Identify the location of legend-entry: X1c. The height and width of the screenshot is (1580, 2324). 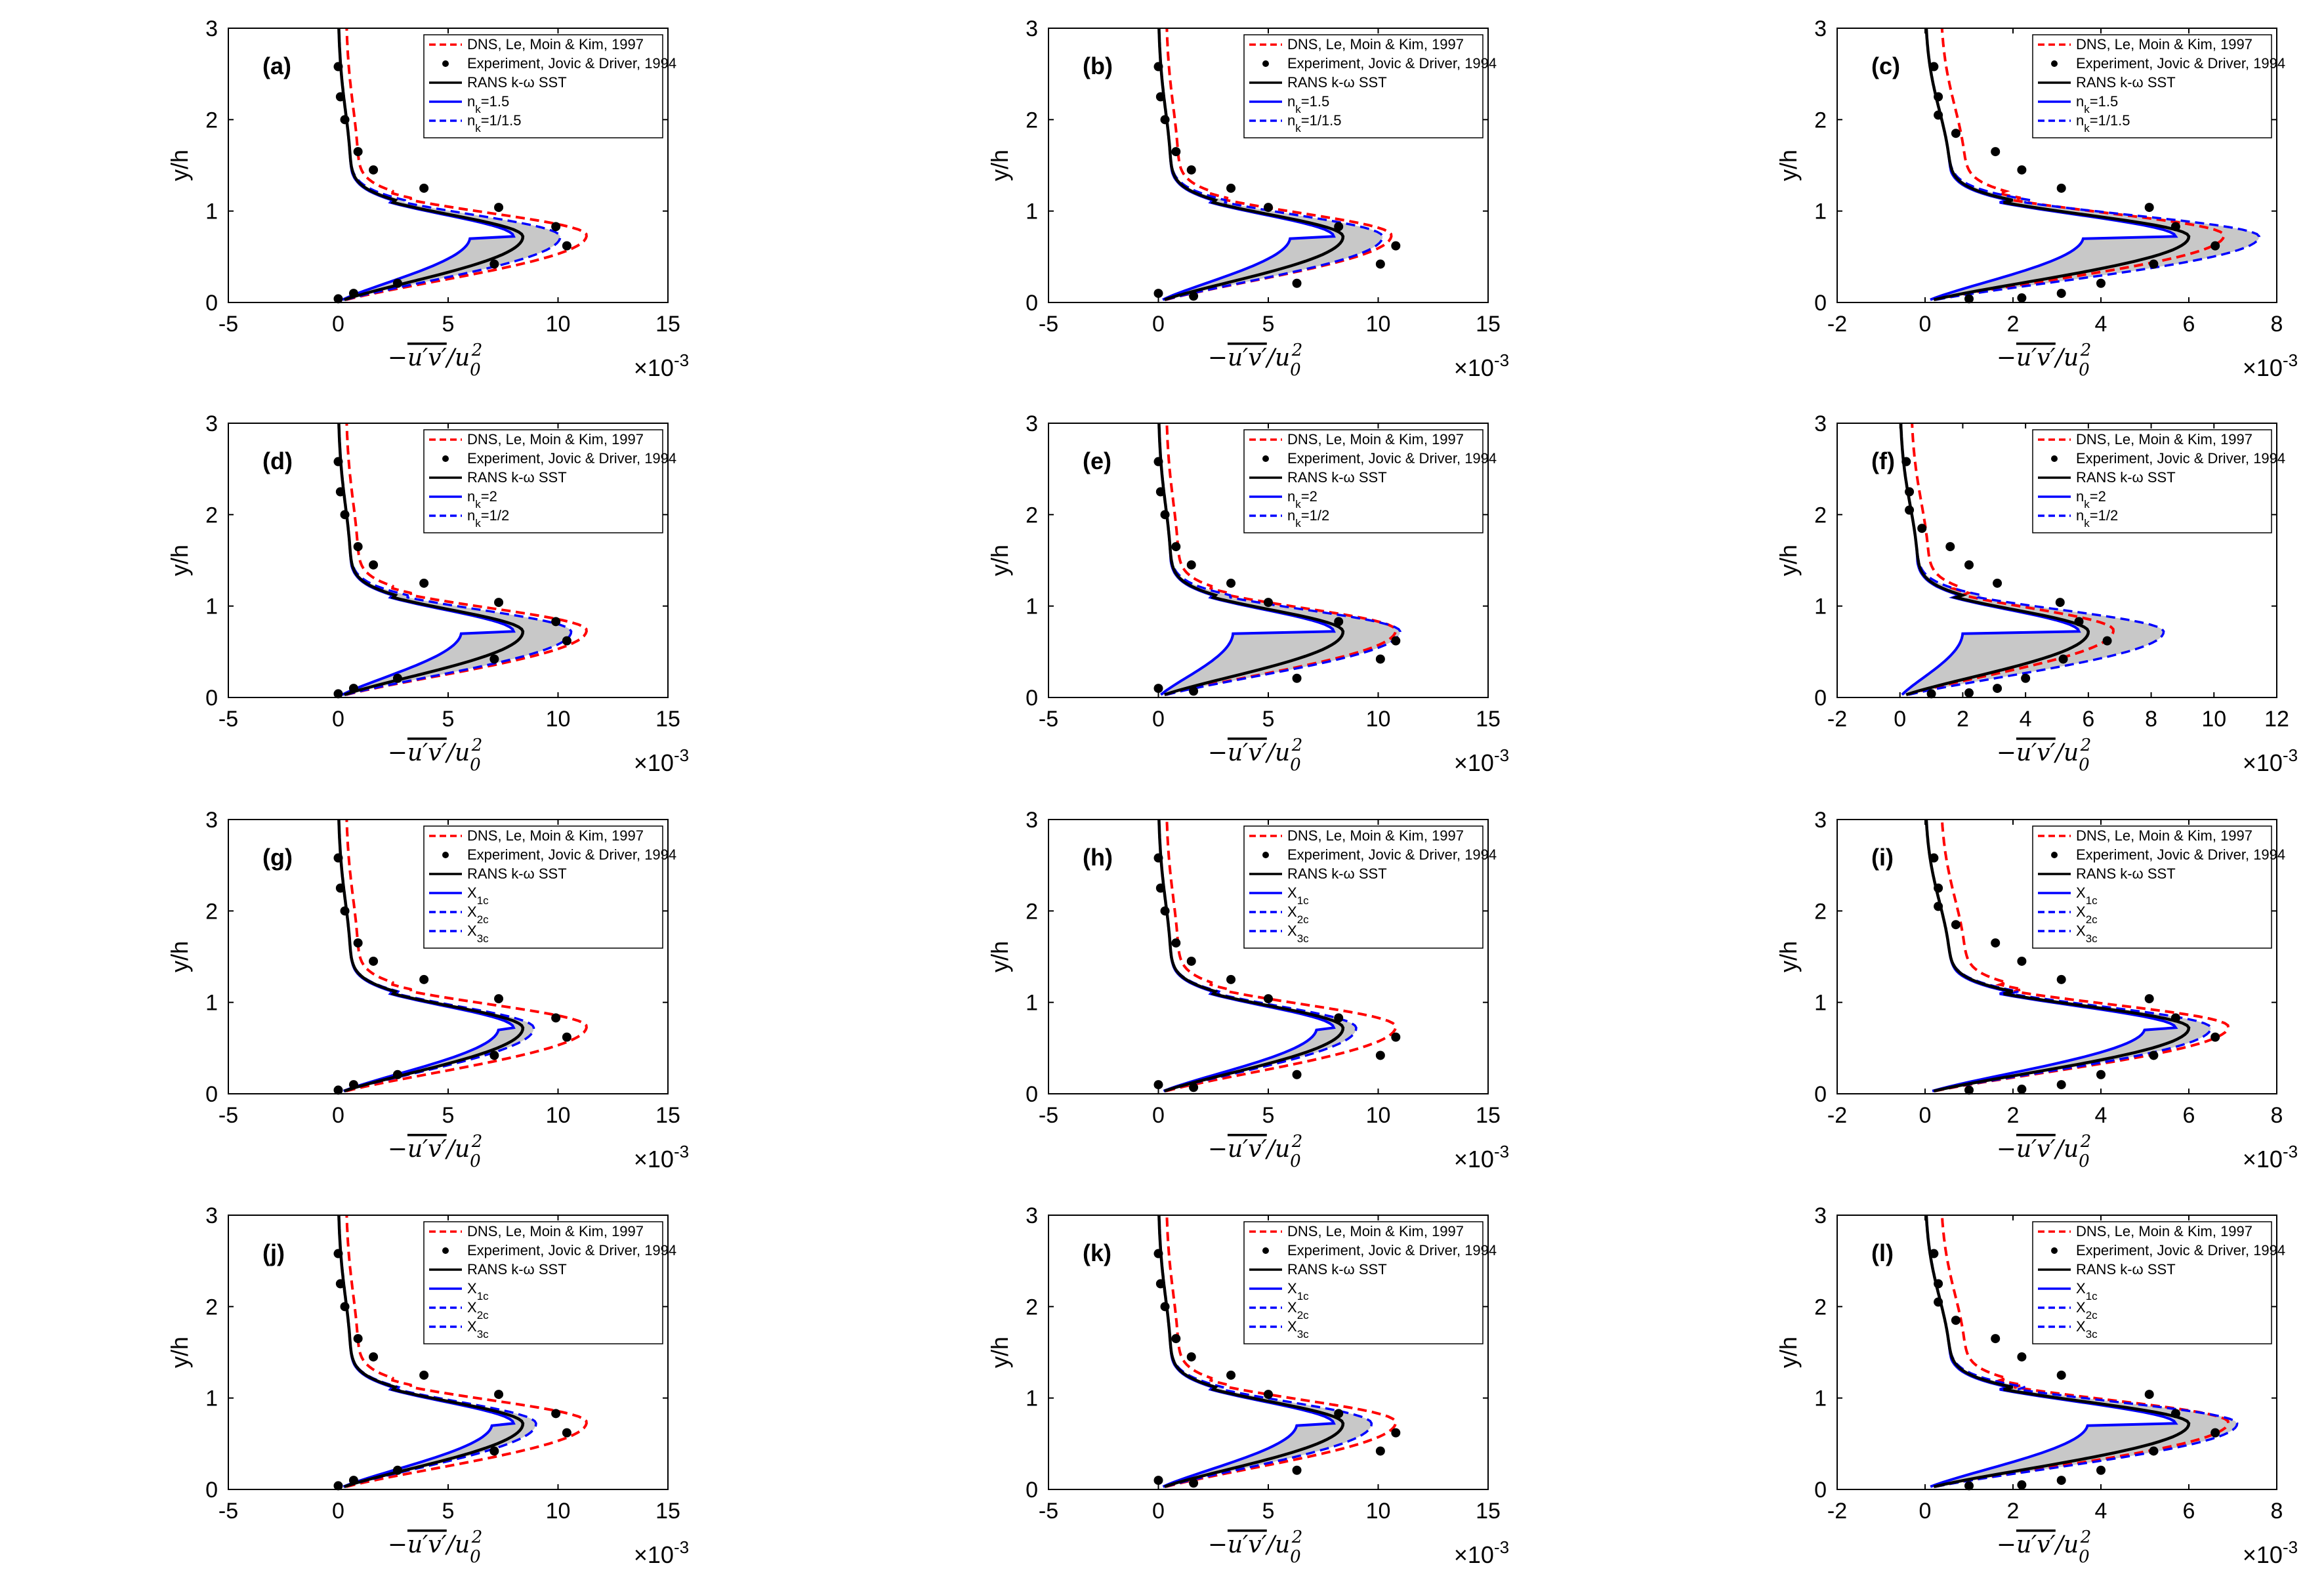
(2087, 1291).